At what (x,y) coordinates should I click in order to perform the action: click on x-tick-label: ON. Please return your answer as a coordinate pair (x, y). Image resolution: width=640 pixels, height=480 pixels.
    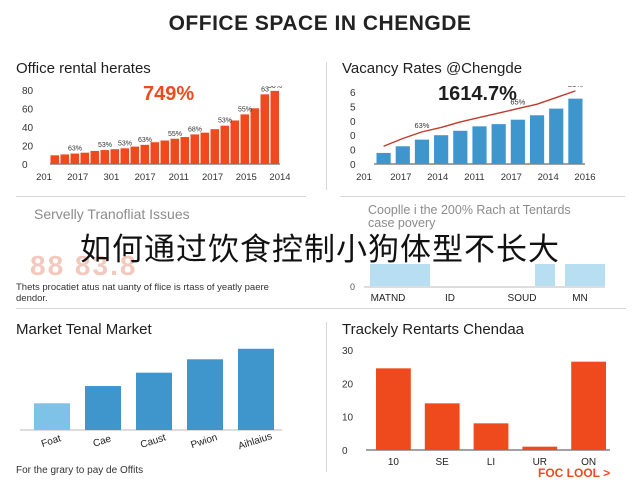
    Looking at the image, I should click on (588, 462).